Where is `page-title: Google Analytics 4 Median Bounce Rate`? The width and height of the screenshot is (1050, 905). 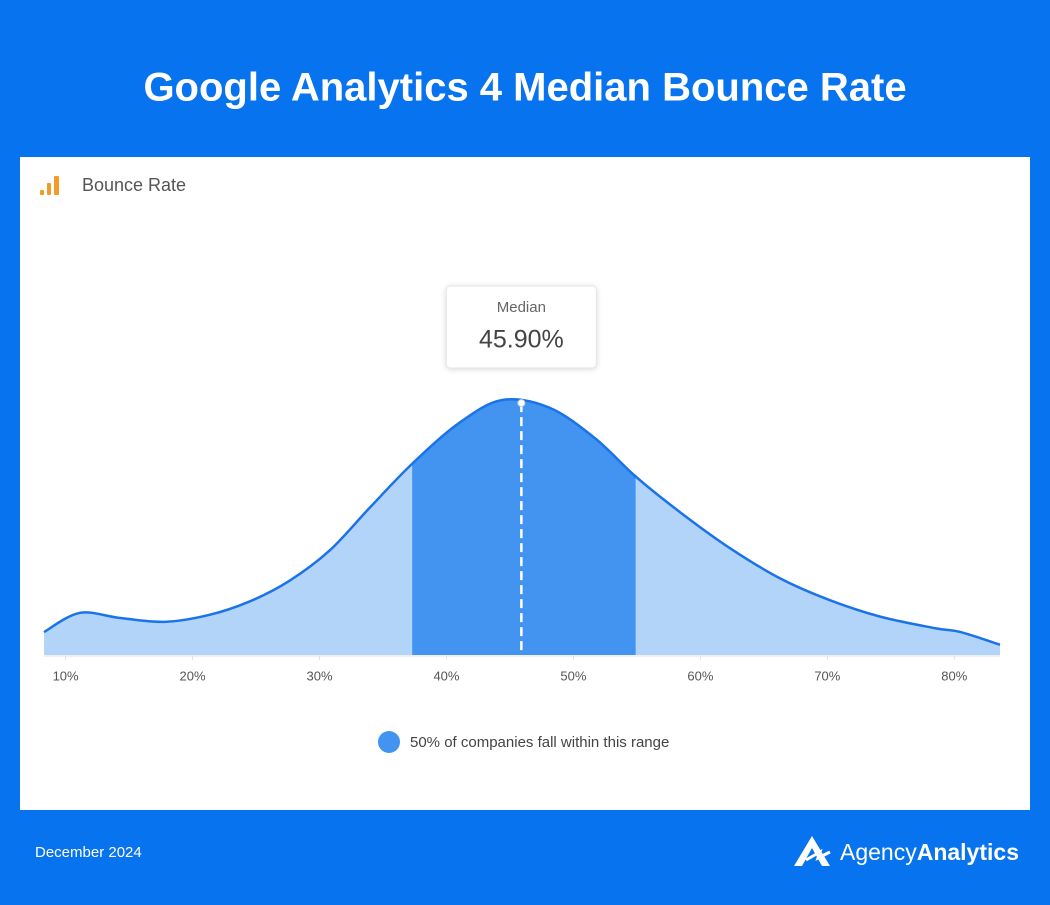
page-title: Google Analytics 4 Median Bounce Rate is located at coordinates (524, 88).